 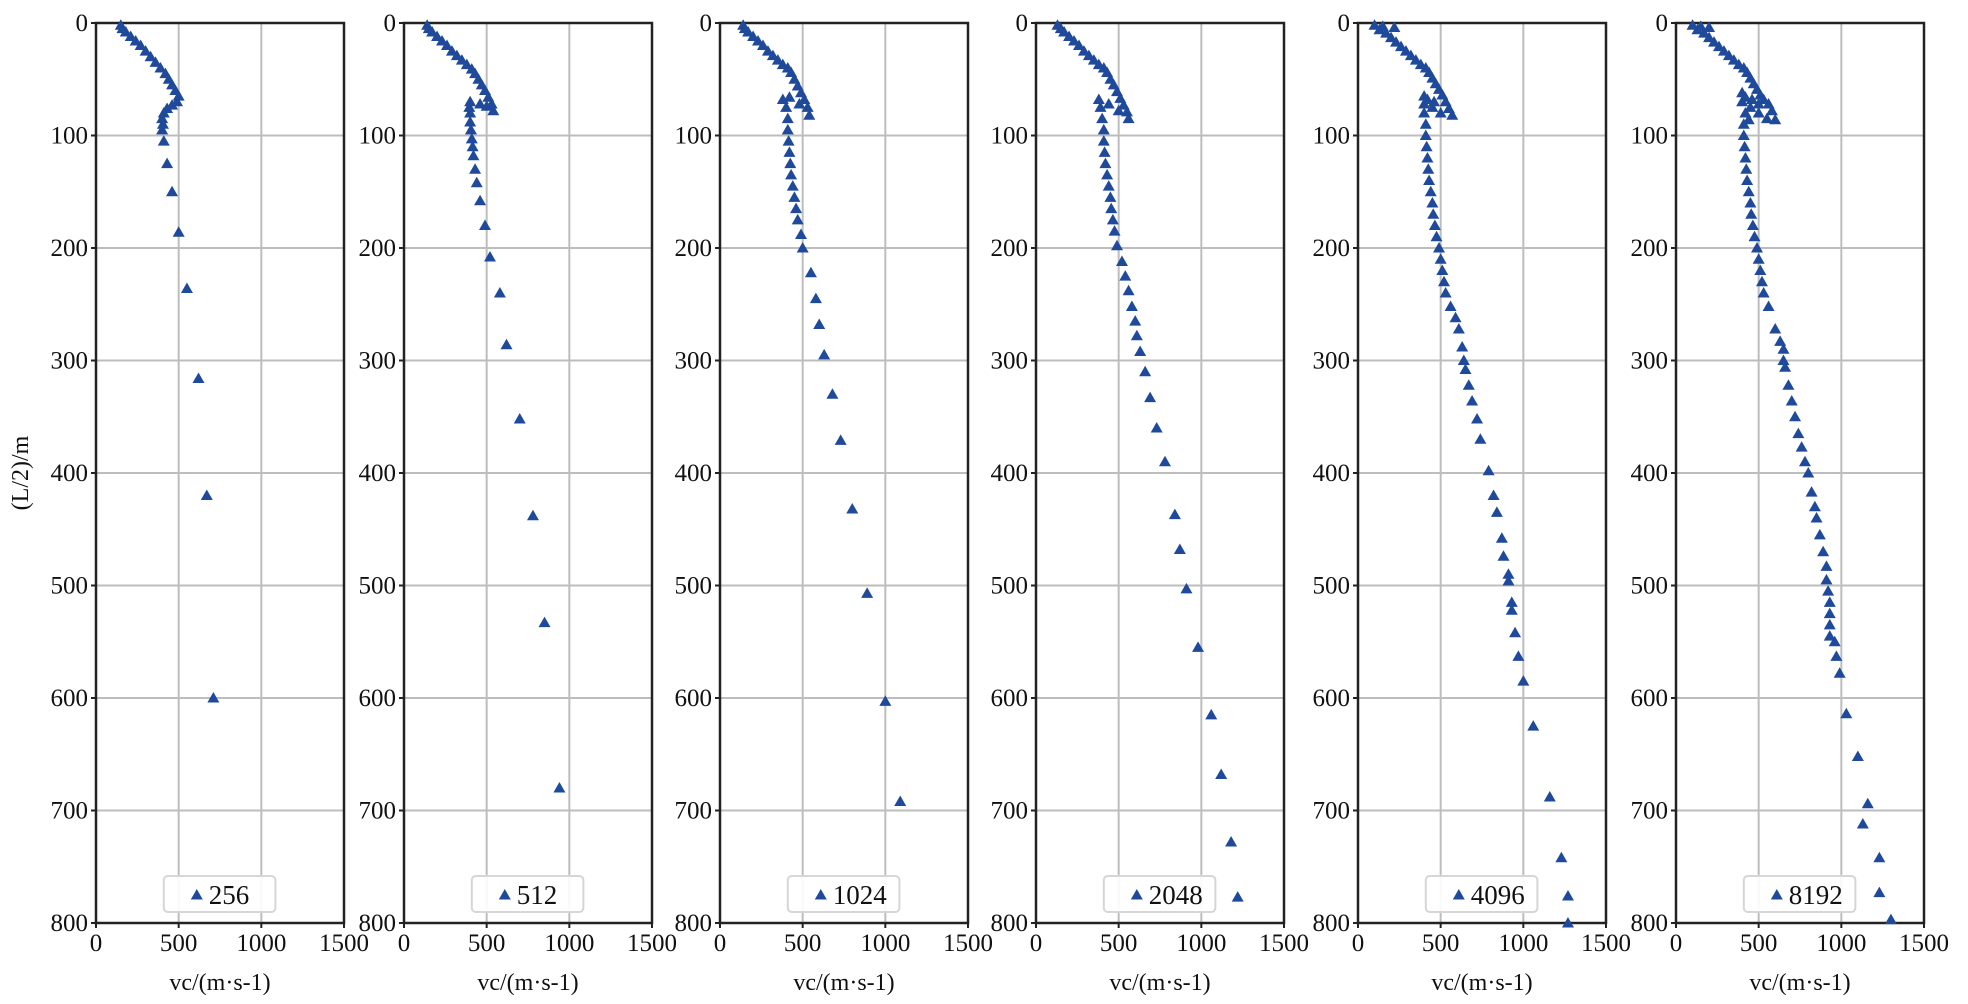 What do you see at coordinates (1498, 895) in the screenshot?
I see `legend-label: 4096` at bounding box center [1498, 895].